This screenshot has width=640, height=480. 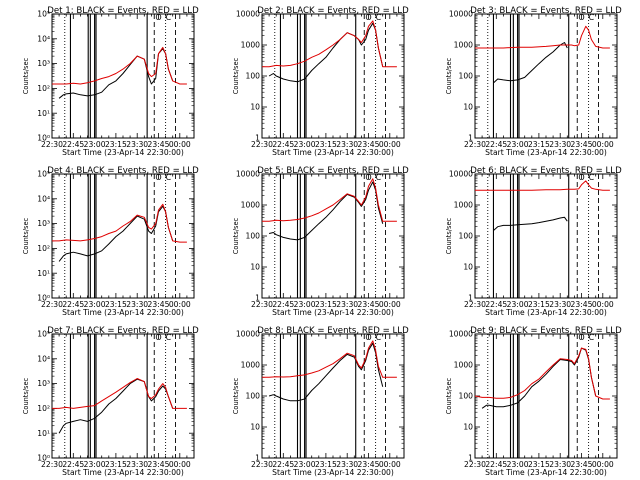 What do you see at coordinates (546, 331) in the screenshot?
I see `panel-title: Det 9: BLACK = Events, RED = LLD` at bounding box center [546, 331].